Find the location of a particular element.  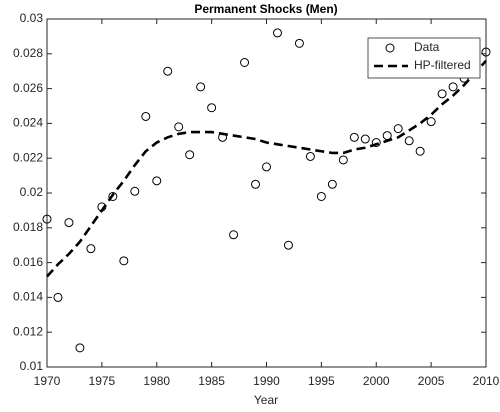

x-tick-label: 2005 is located at coordinates (431, 381).